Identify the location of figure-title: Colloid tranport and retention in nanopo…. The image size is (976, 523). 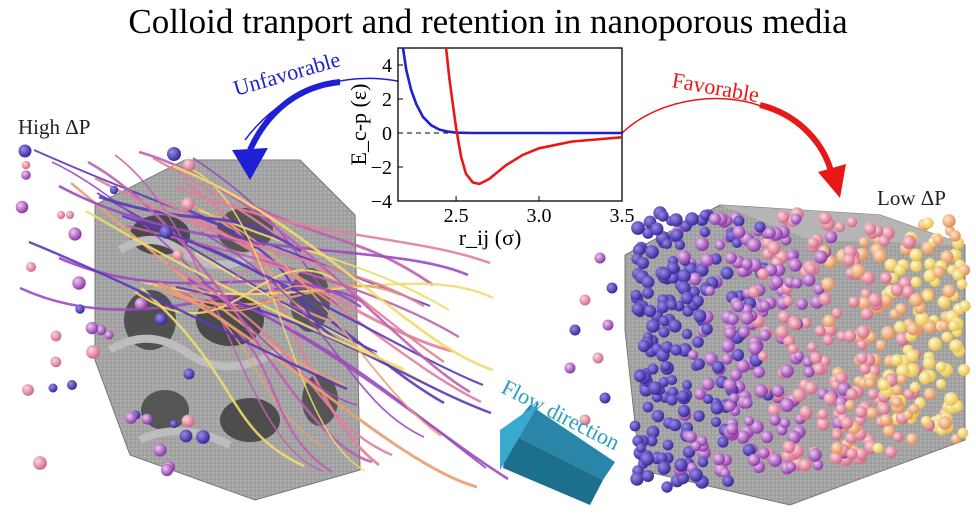
(488, 21).